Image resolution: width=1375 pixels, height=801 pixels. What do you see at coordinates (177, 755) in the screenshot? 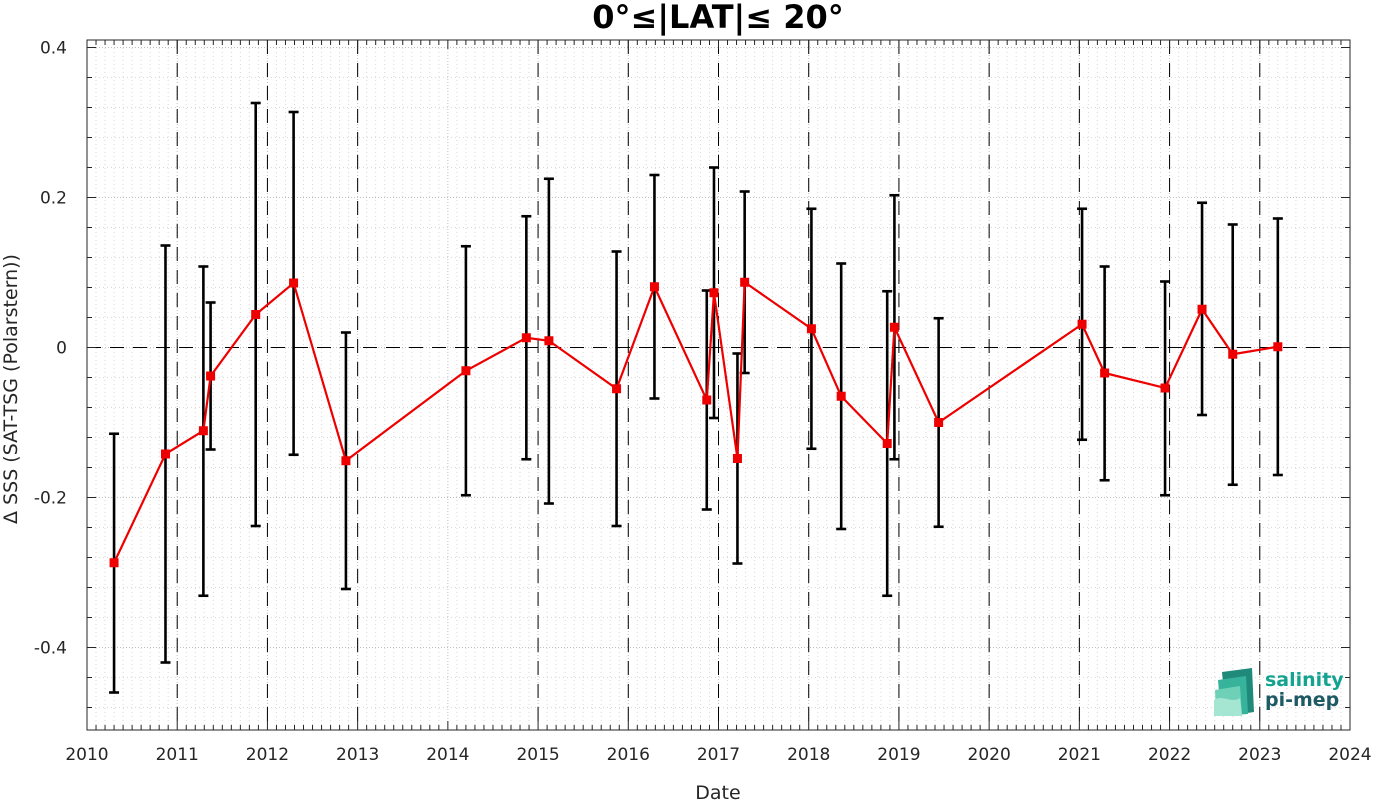
I see `x-tick-label: 2011` at bounding box center [177, 755].